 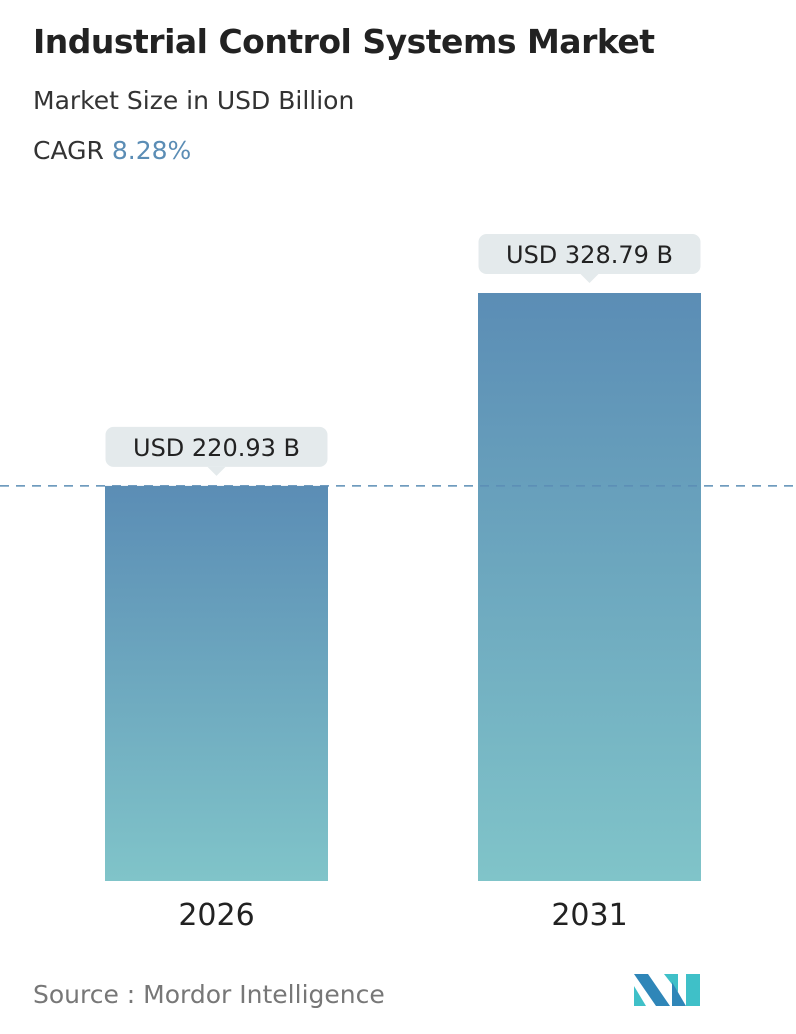 What do you see at coordinates (589, 278) in the screenshot?
I see `data-label-pointer-2031` at bounding box center [589, 278].